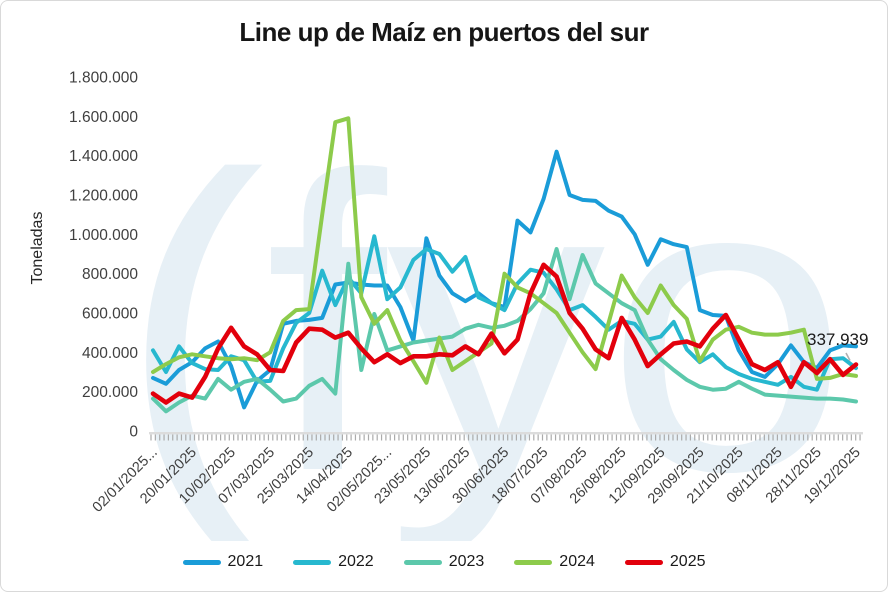 The image size is (888, 592). What do you see at coordinates (245, 561) in the screenshot?
I see `legend-label-2021: 2021` at bounding box center [245, 561].